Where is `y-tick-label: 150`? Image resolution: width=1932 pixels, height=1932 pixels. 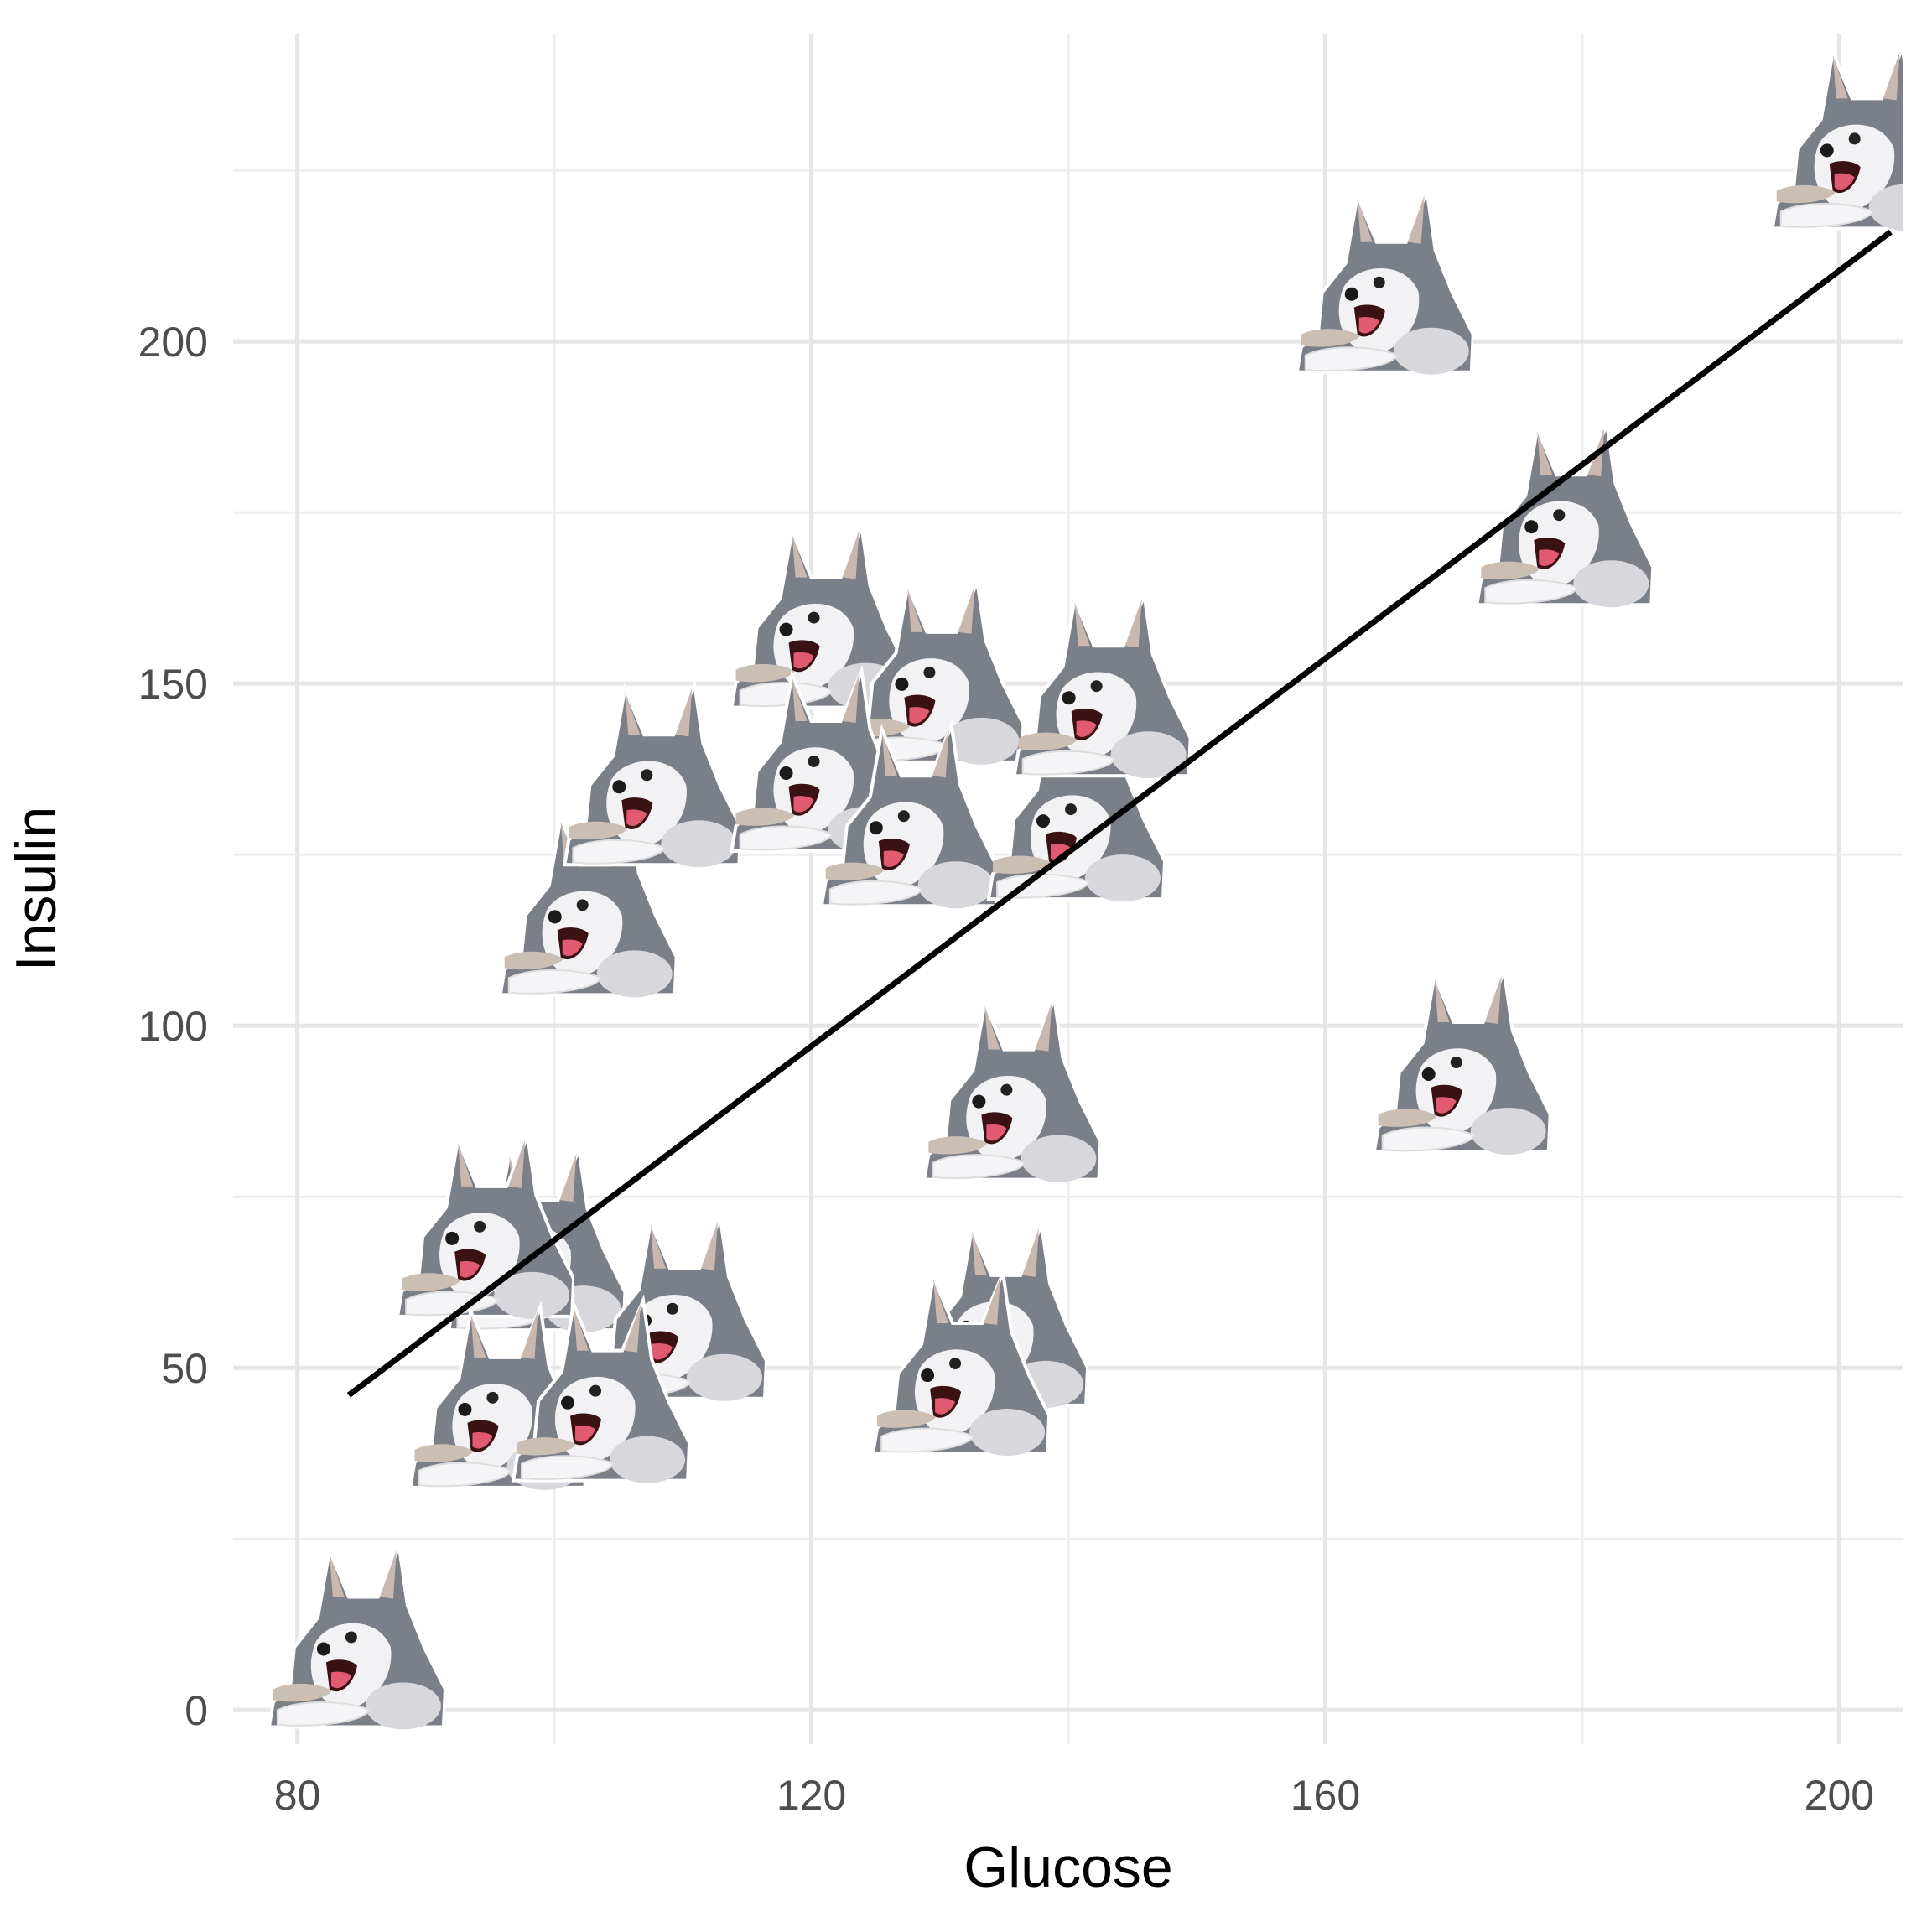
y-tick-label: 150 is located at coordinates (173, 684).